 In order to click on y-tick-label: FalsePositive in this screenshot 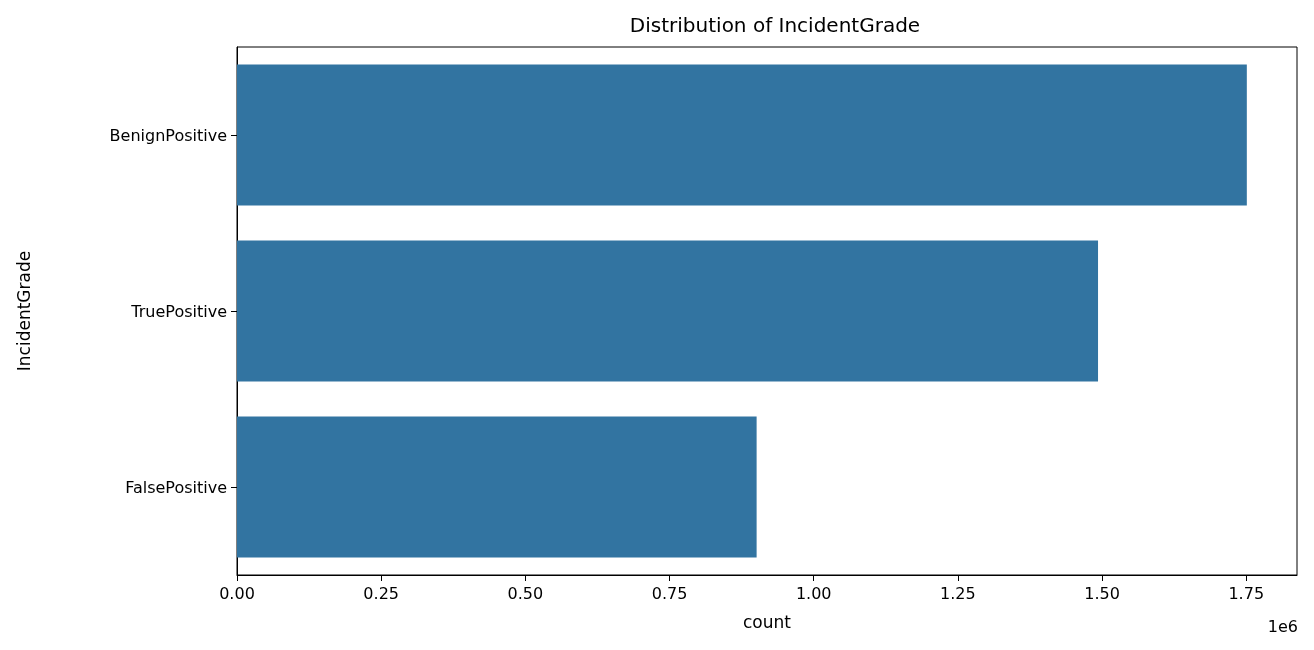, I will do `click(176, 487)`.